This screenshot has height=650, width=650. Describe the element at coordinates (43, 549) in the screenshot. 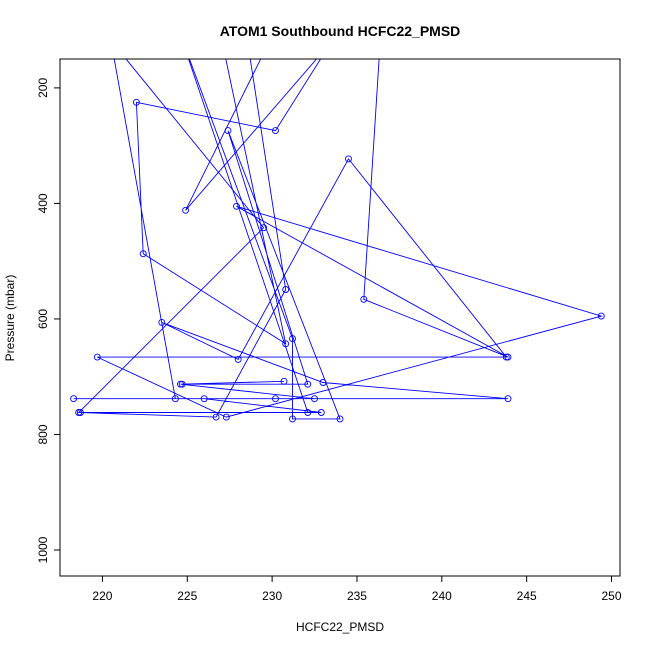

I see `y-tick-label: 1000` at that location.